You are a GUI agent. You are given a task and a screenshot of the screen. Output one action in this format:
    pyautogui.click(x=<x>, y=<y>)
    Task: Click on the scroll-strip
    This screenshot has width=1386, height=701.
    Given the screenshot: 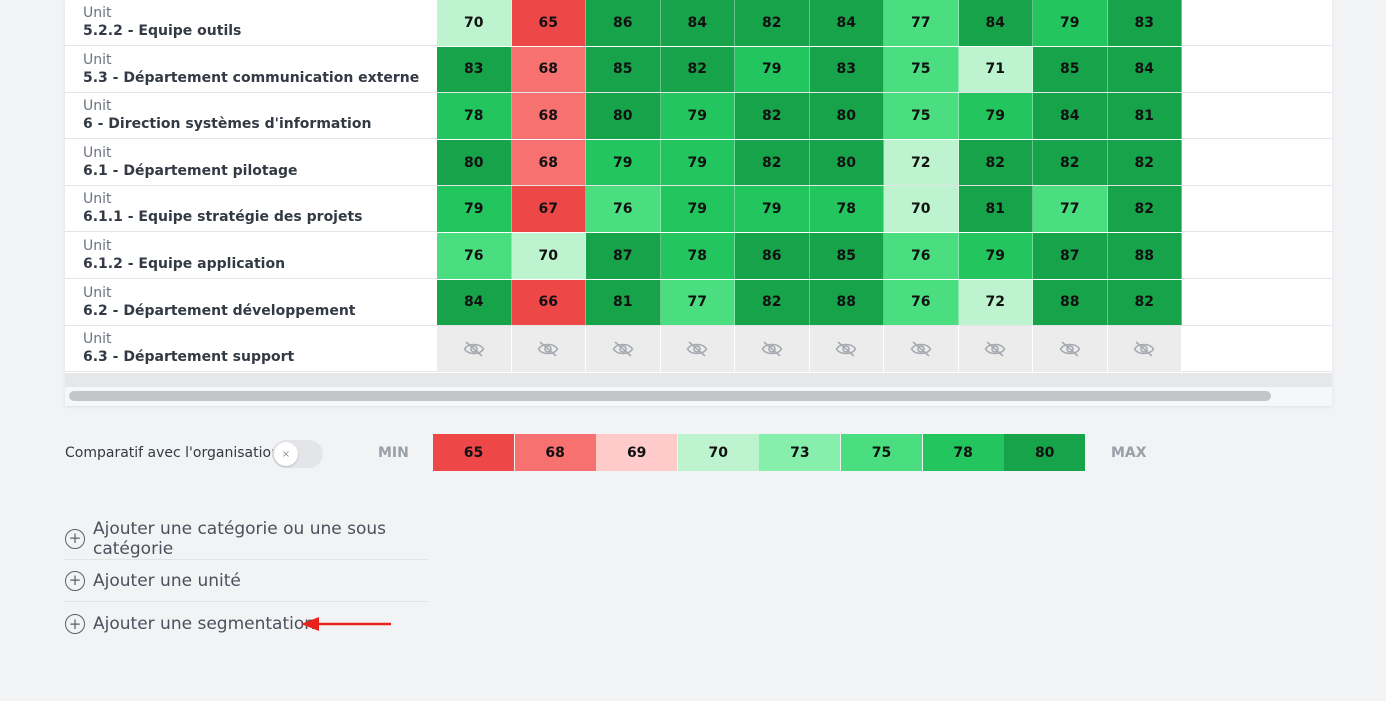 What is the action you would take?
    pyautogui.click(x=698, y=380)
    